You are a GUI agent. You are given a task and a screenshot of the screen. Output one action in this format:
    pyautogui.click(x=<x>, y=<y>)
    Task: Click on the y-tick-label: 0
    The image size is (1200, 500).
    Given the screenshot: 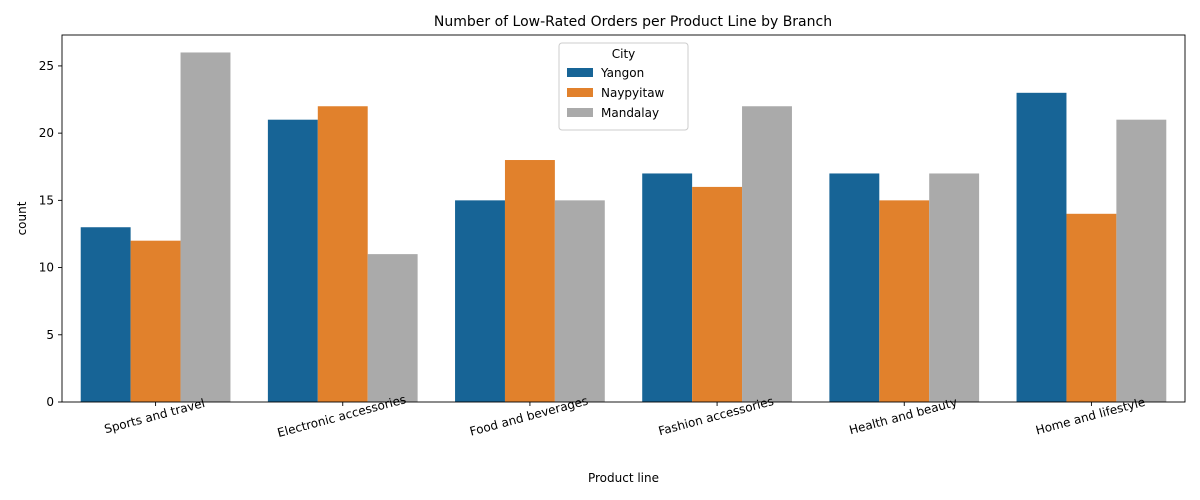 What is the action you would take?
    pyautogui.click(x=50, y=402)
    